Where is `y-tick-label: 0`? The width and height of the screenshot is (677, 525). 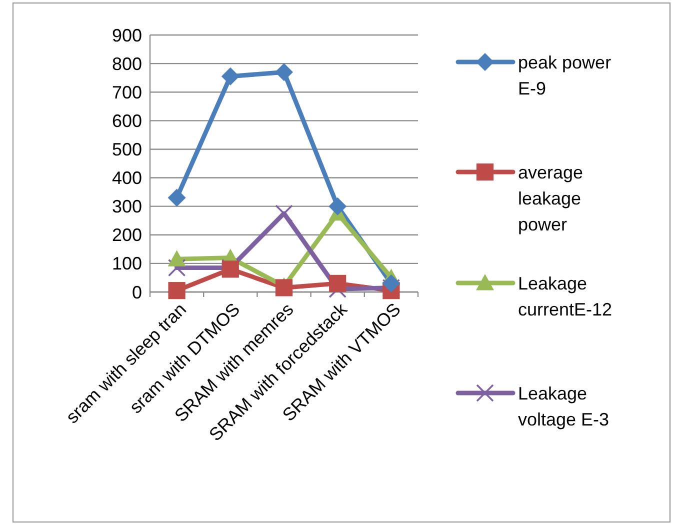
y-tick-label: 0 is located at coordinates (137, 292).